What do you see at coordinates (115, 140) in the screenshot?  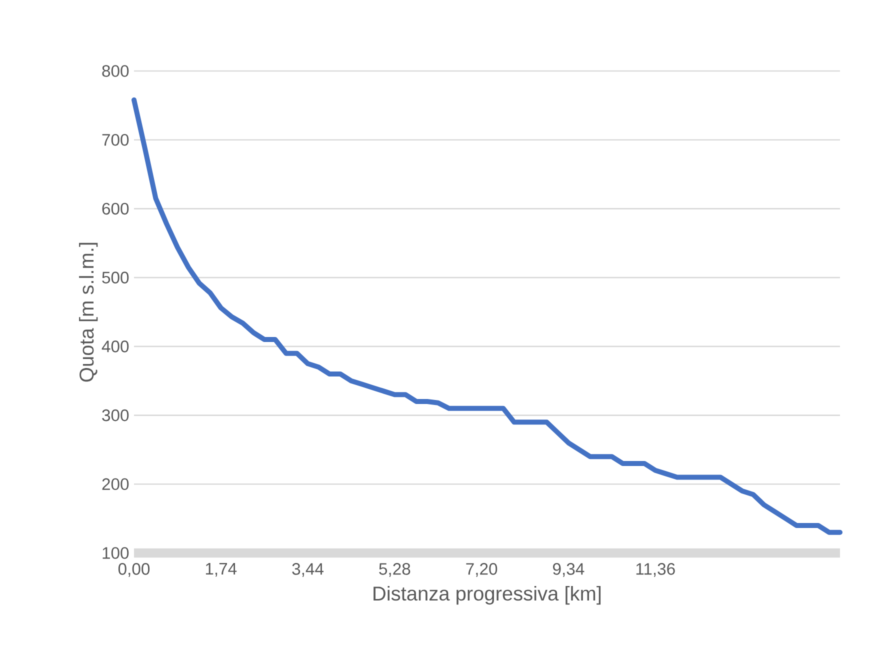 I see `y-tick-label: 700` at bounding box center [115, 140].